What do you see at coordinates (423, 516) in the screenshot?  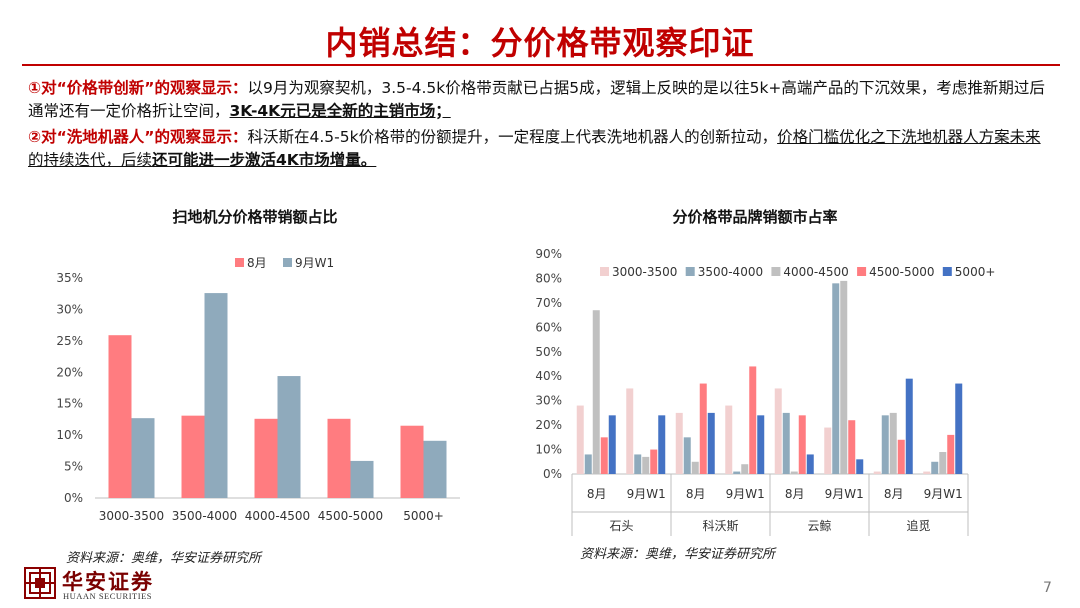 I see `chart1-x-tick: 5000+` at bounding box center [423, 516].